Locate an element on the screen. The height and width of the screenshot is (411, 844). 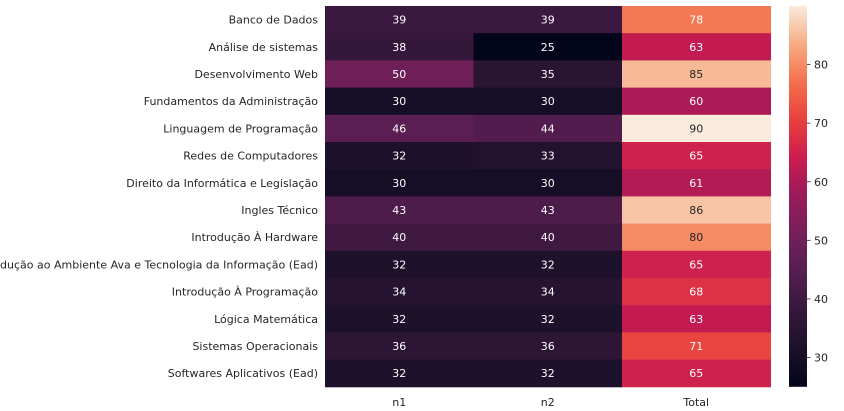
cell-value-label: 46 is located at coordinates (399, 128).